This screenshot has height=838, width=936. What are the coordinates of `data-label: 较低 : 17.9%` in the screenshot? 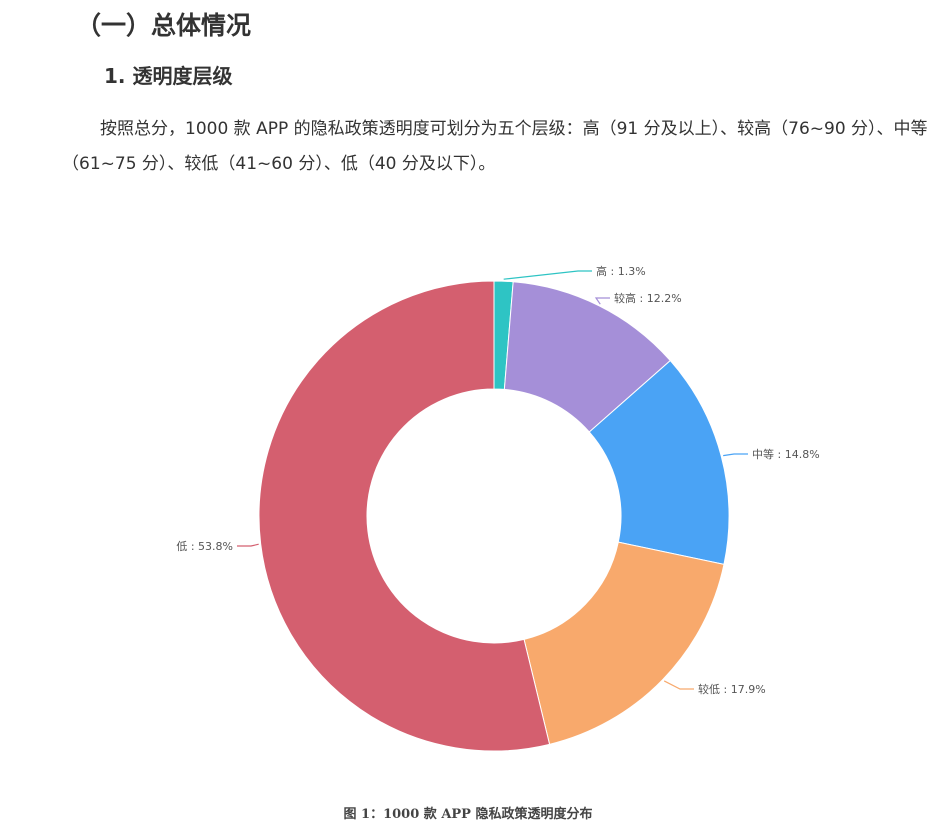 It's located at (732, 689).